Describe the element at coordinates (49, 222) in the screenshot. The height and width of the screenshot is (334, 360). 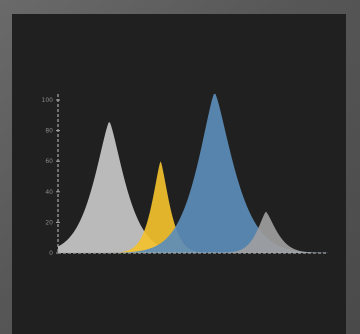
I see `y-tick-label: 20` at that location.